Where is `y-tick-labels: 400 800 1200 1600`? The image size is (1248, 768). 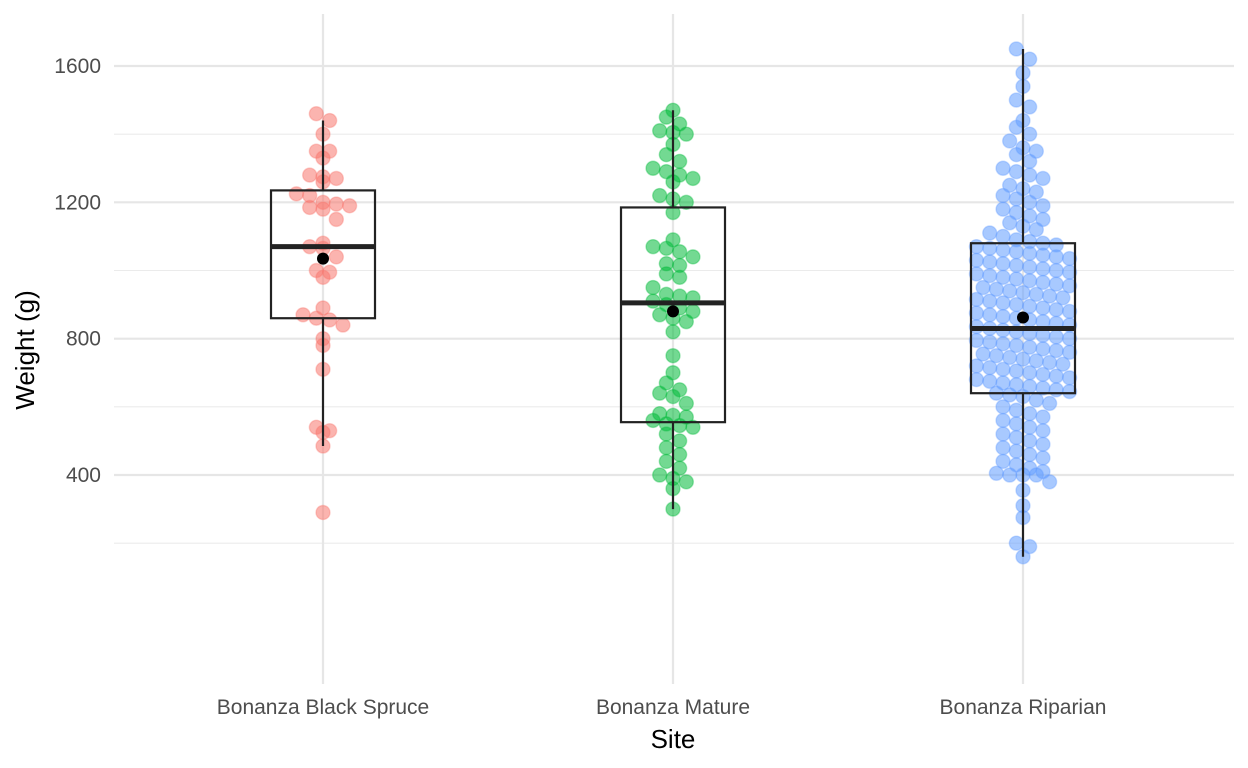 y-tick-labels: 400 800 1200 1600 is located at coordinates (77, 271).